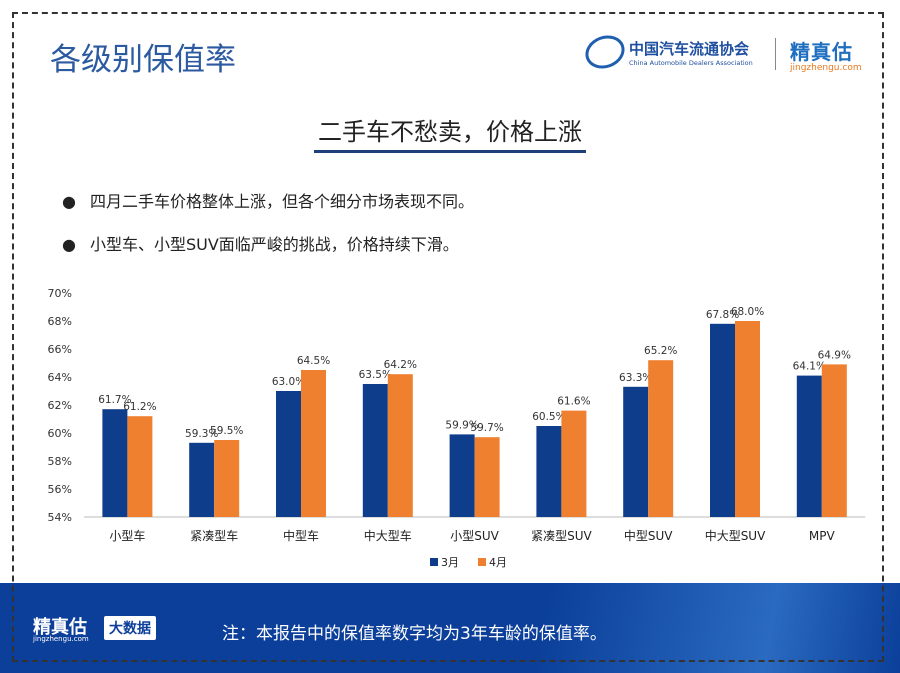 This screenshot has height=673, width=900. What do you see at coordinates (60, 461) in the screenshot?
I see `y-tick-label: 58%` at bounding box center [60, 461].